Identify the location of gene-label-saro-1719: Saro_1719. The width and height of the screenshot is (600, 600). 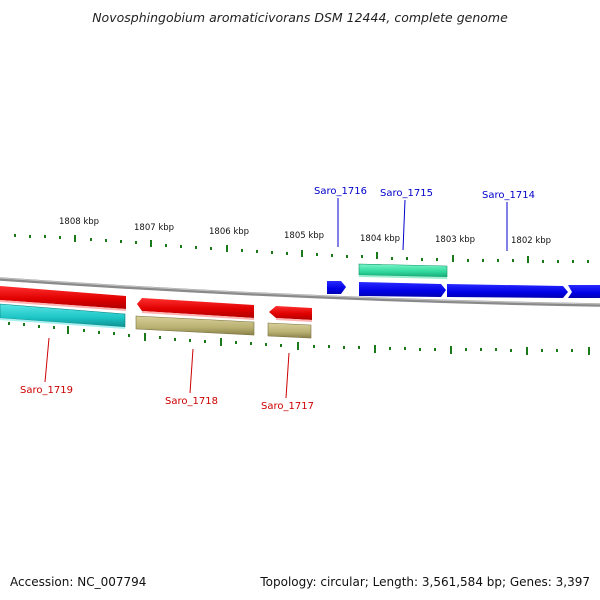
(46, 390).